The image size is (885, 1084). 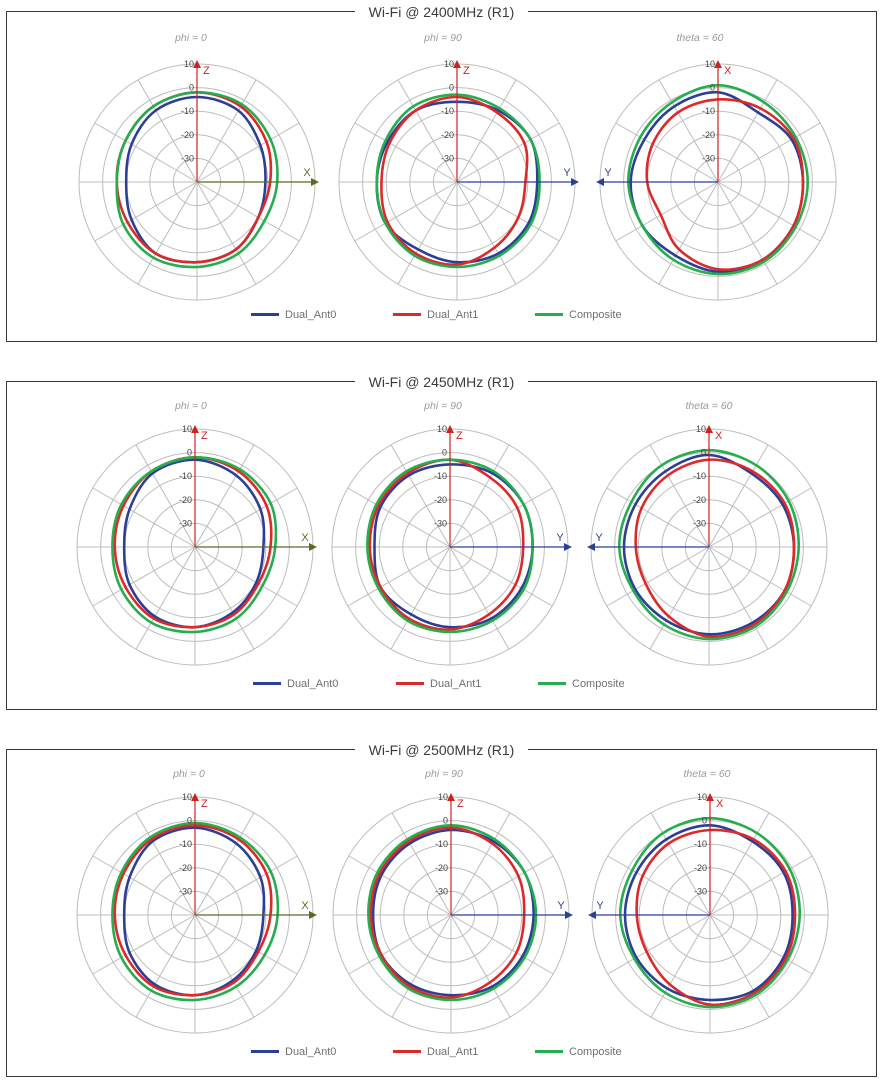 What do you see at coordinates (441, 12) in the screenshot?
I see `panel-title: Wi-Fi @ 2400MHz (R1)` at bounding box center [441, 12].